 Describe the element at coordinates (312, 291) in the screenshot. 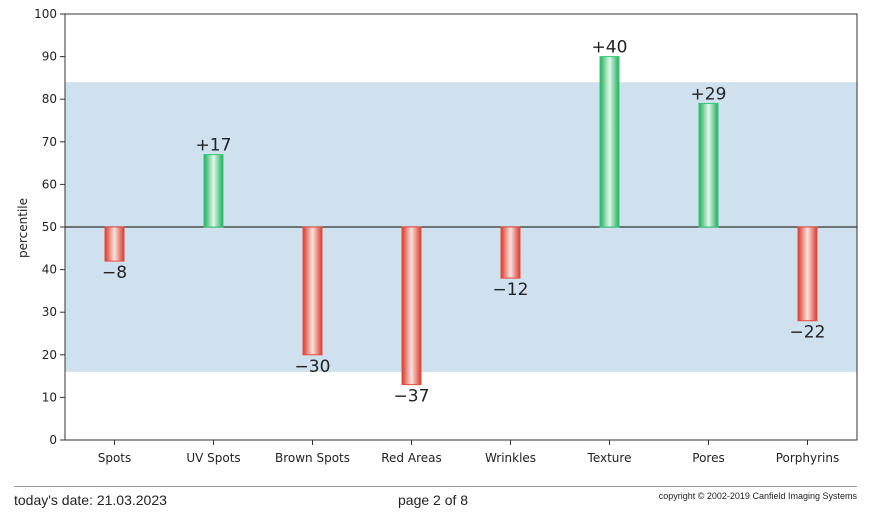

I see `bar-brown-spots` at that location.